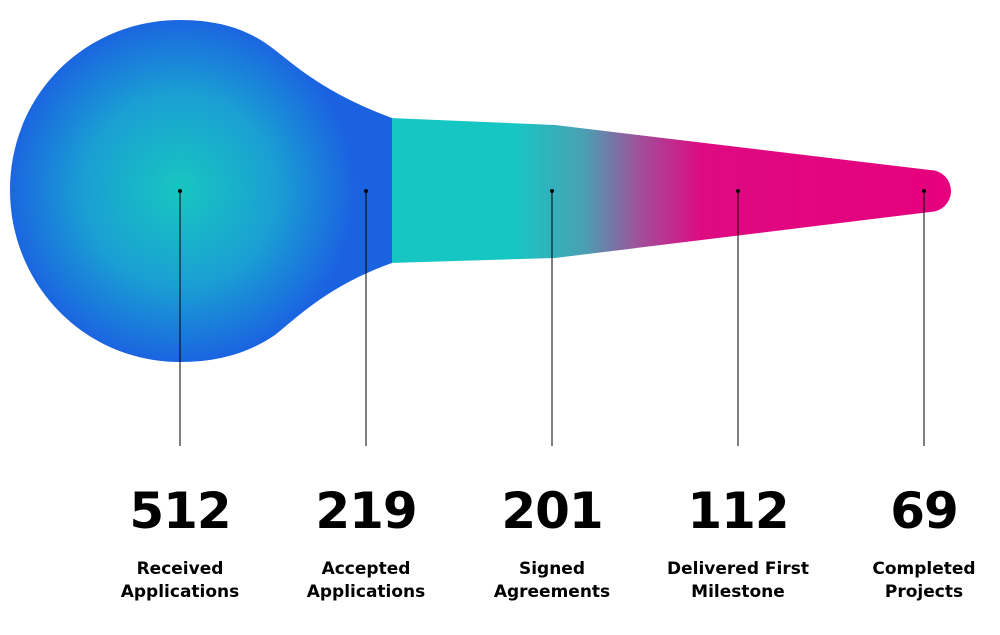 The image size is (1000, 635). What do you see at coordinates (923, 569) in the screenshot?
I see `stage-label: Completed` at bounding box center [923, 569].